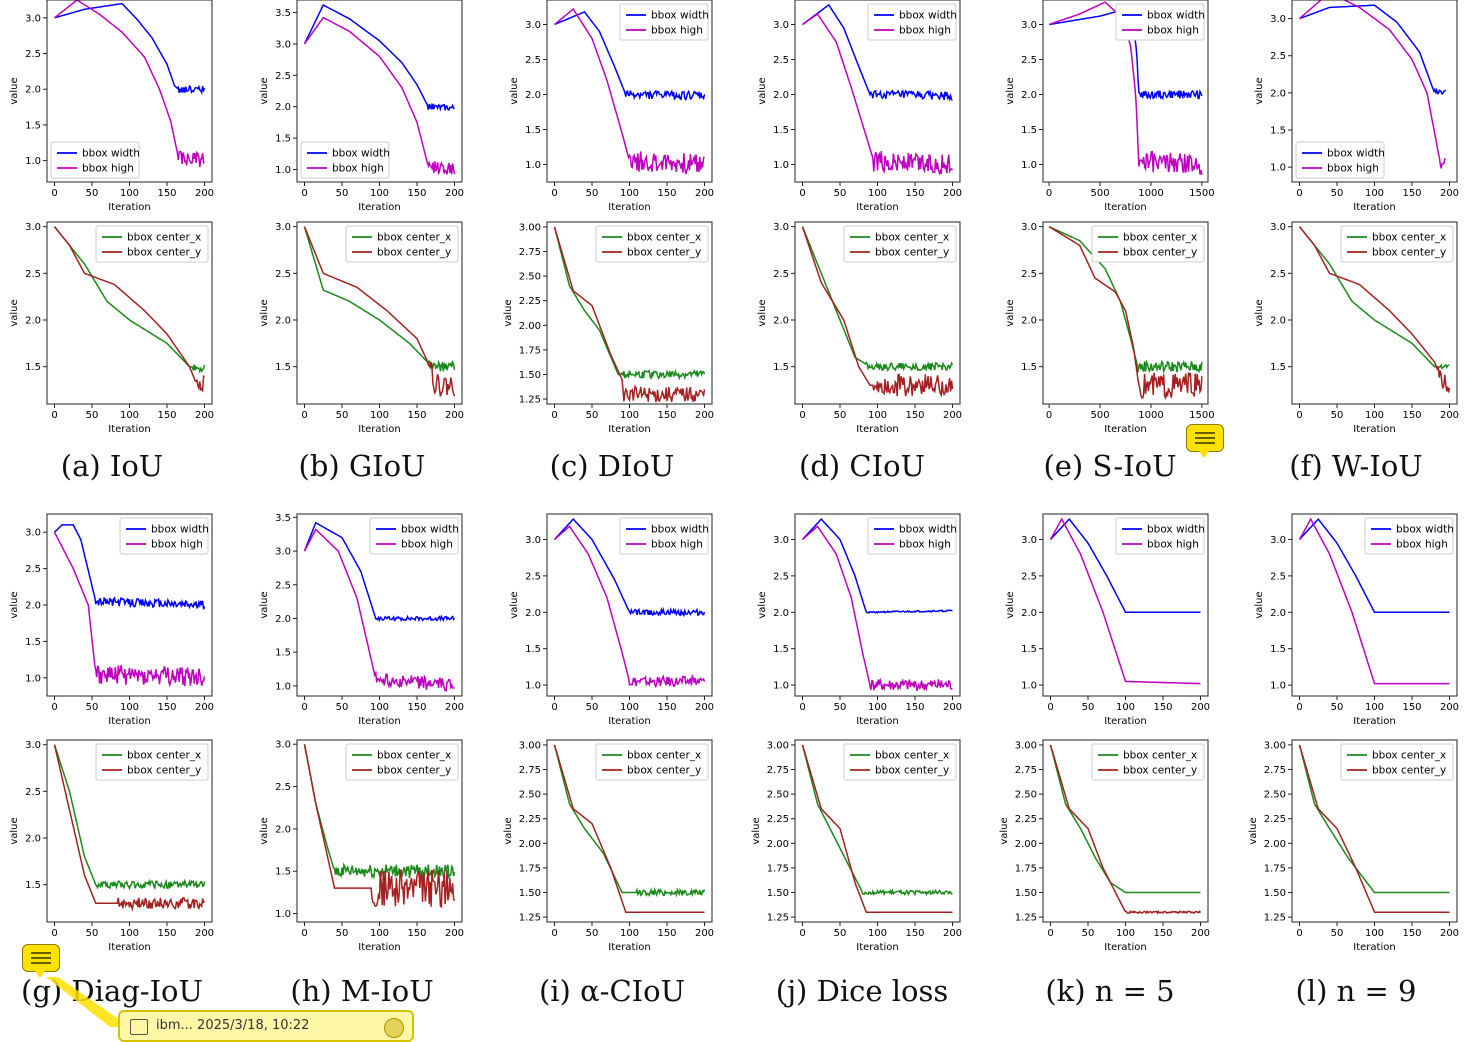 The width and height of the screenshot is (1470, 1042). I want to click on close-icon, so click(394, 1028).